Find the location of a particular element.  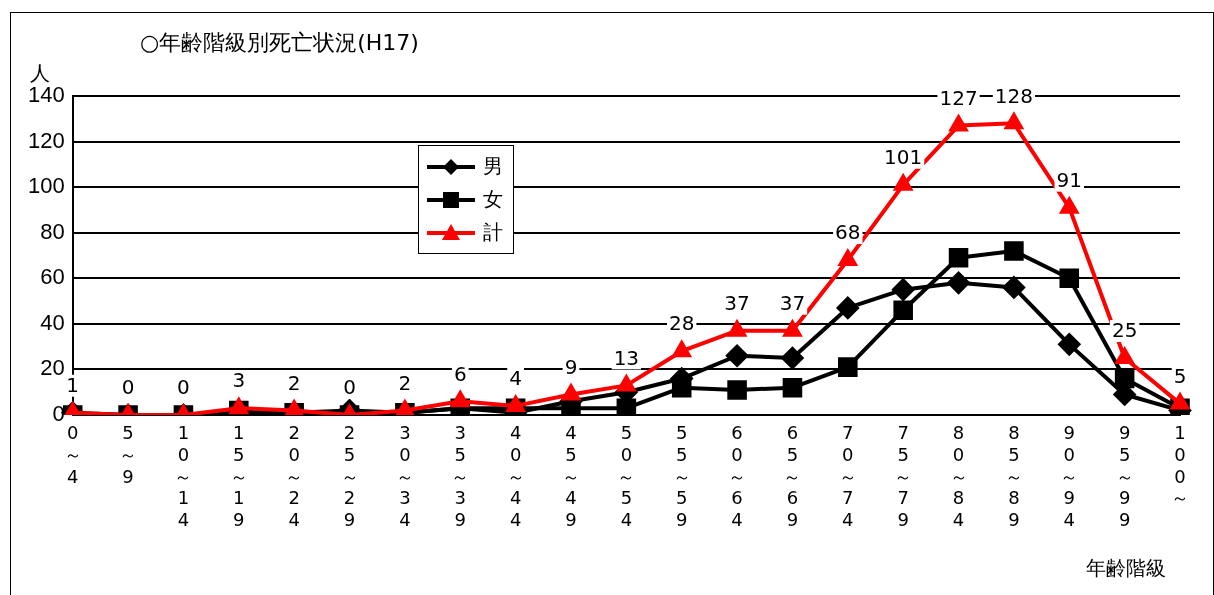

data-label: 6 is located at coordinates (460, 373).